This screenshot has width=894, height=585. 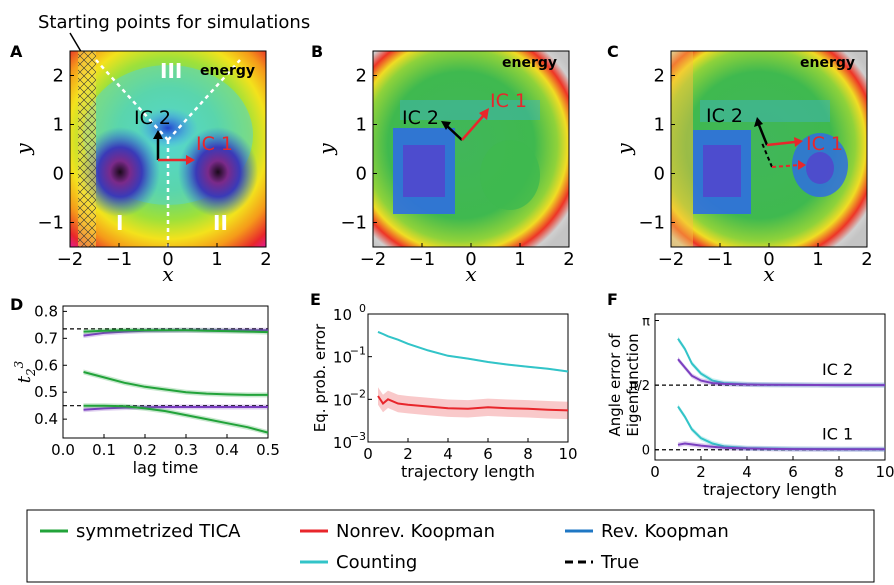 What do you see at coordinates (174, 22) in the screenshot?
I see `annotation-text: Starting points for simulations` at bounding box center [174, 22].